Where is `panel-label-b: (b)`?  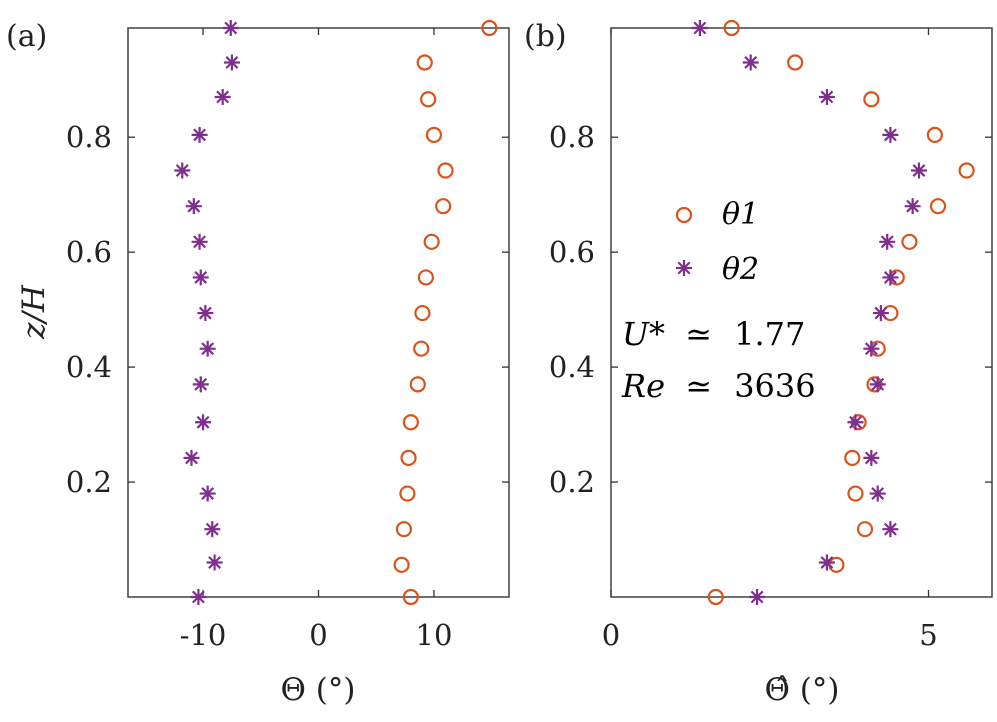
panel-label-b: (b) is located at coordinates (545, 36).